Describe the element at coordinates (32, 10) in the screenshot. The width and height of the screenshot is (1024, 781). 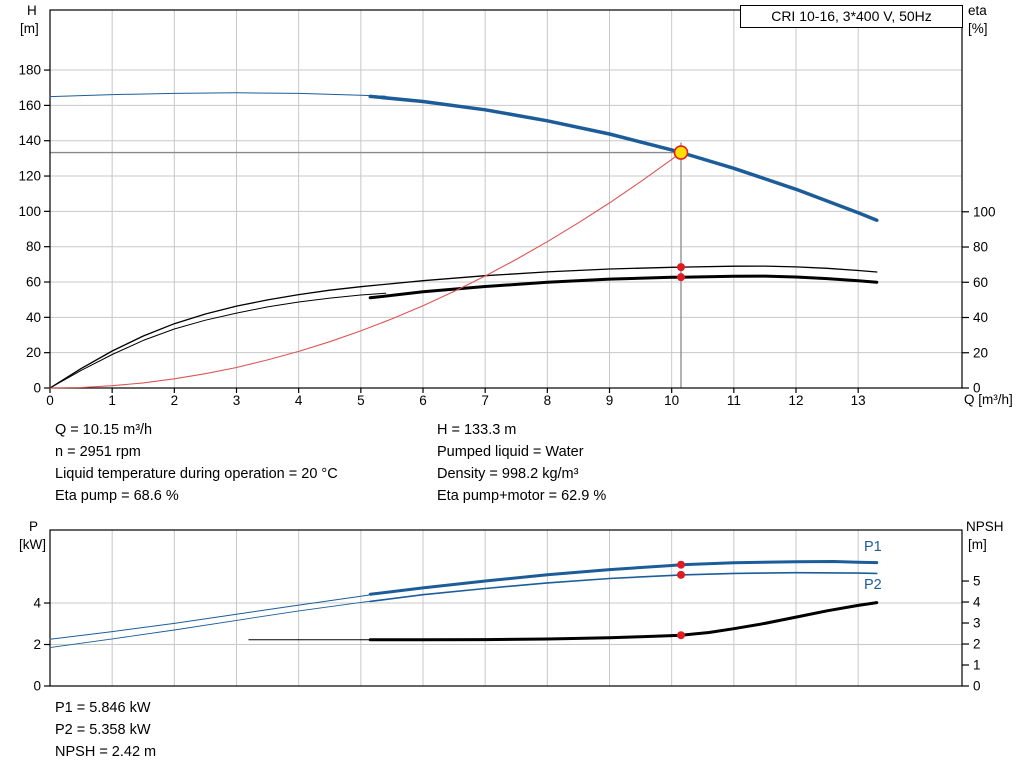
I see `h-axis-title: H` at that location.